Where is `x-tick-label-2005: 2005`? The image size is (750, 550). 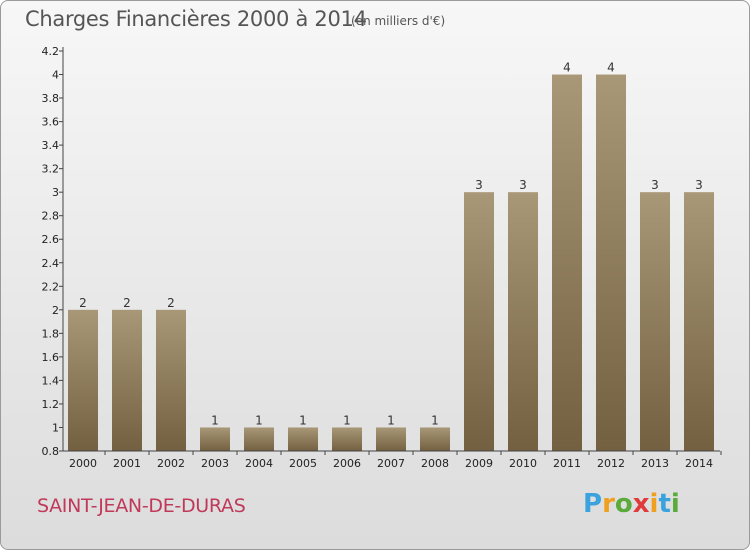
x-tick-label-2005: 2005 is located at coordinates (303, 463).